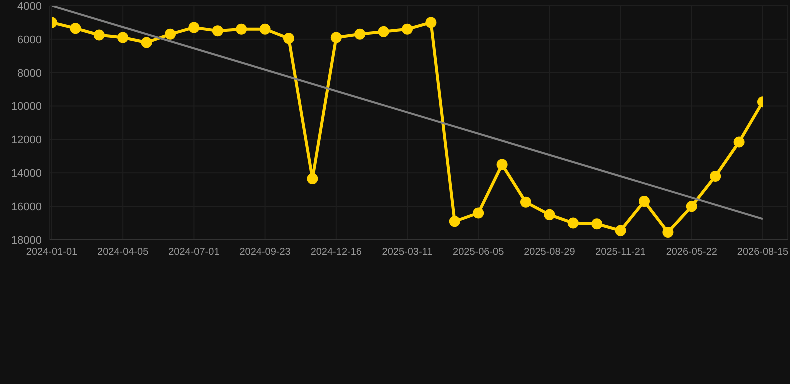 The image size is (790, 384). What do you see at coordinates (26, 174) in the screenshot?
I see `y-tick-label: 14000` at bounding box center [26, 174].